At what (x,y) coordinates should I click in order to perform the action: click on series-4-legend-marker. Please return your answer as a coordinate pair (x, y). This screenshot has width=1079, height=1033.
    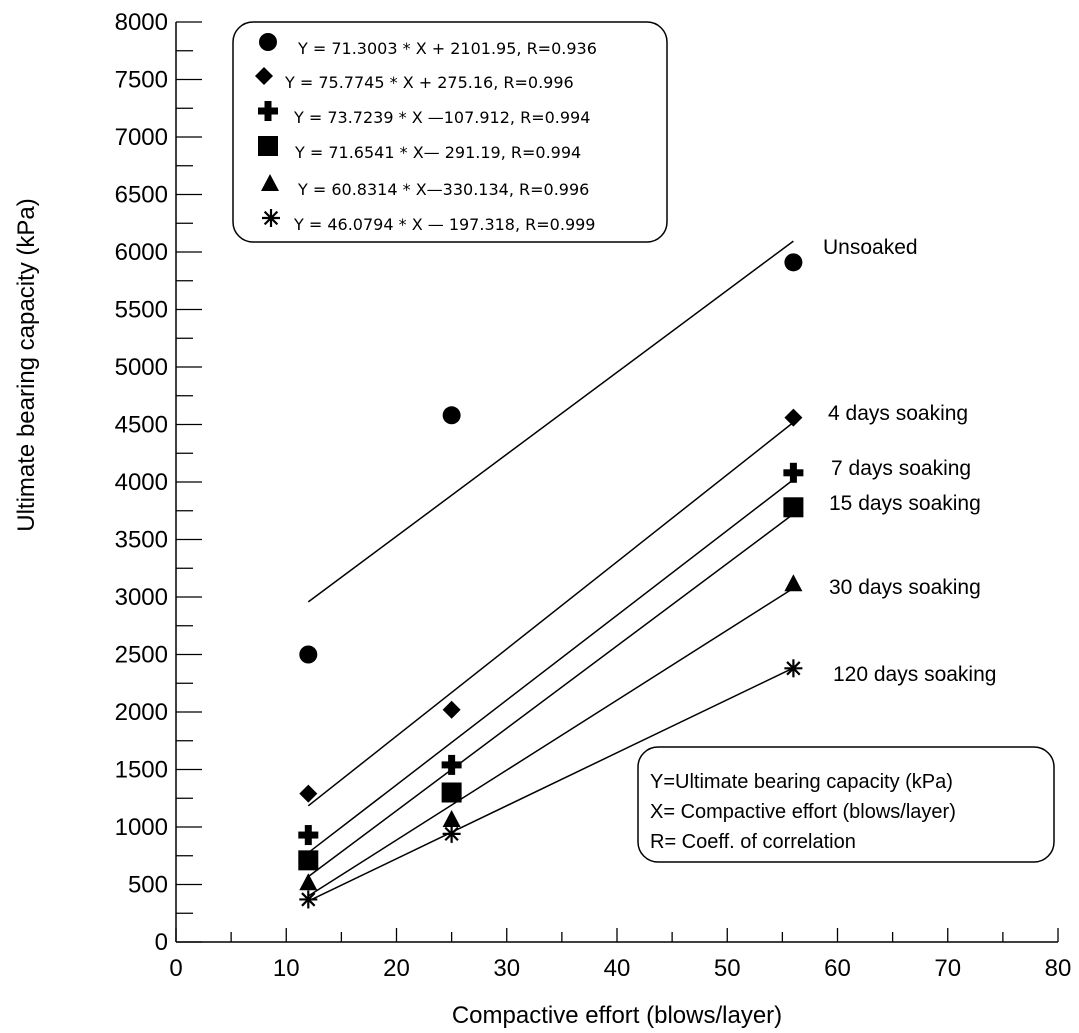
    Looking at the image, I should click on (268, 146).